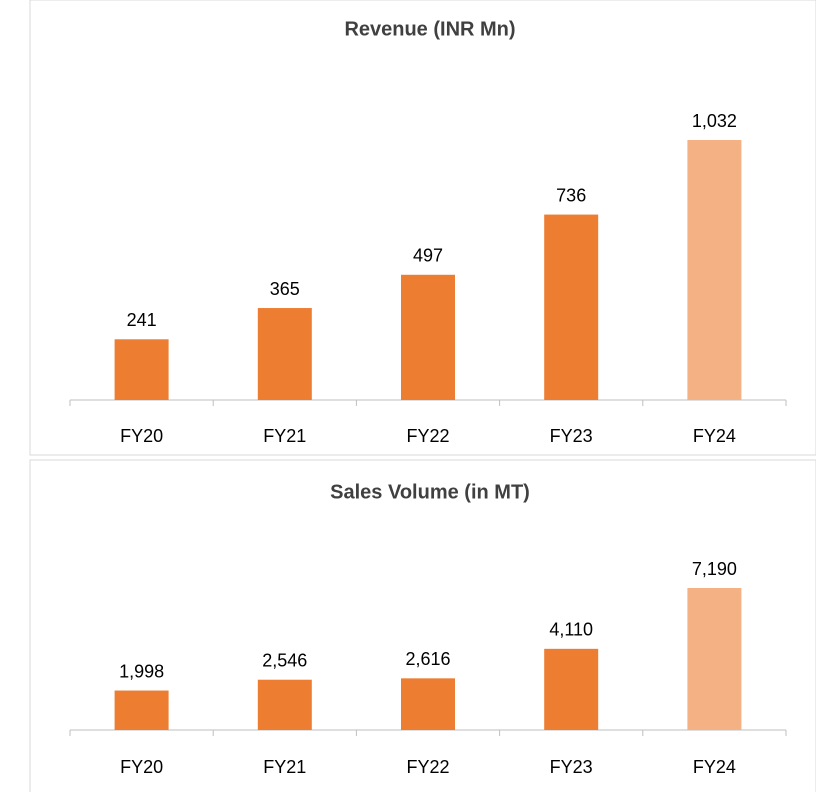 The image size is (816, 792). I want to click on data-label: 1,998, so click(141, 671).